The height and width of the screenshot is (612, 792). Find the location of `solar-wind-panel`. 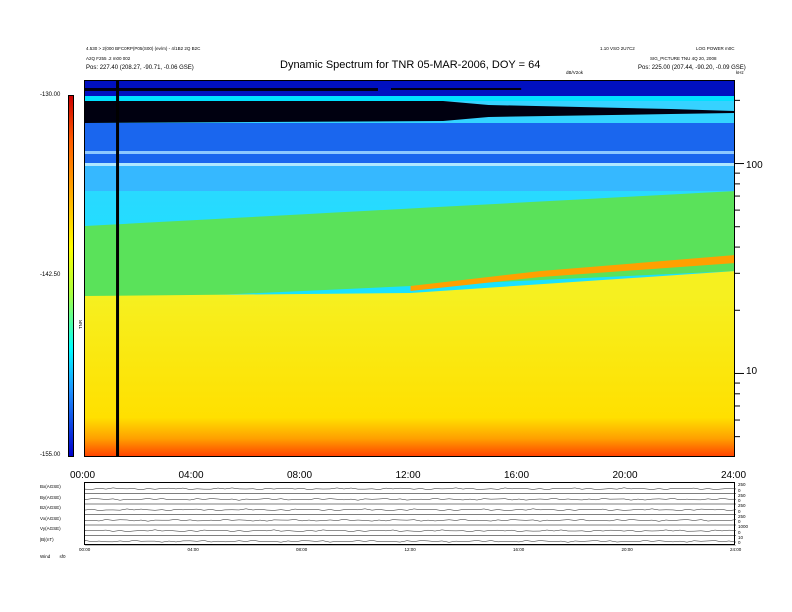

solar-wind-panel is located at coordinates (410, 514).